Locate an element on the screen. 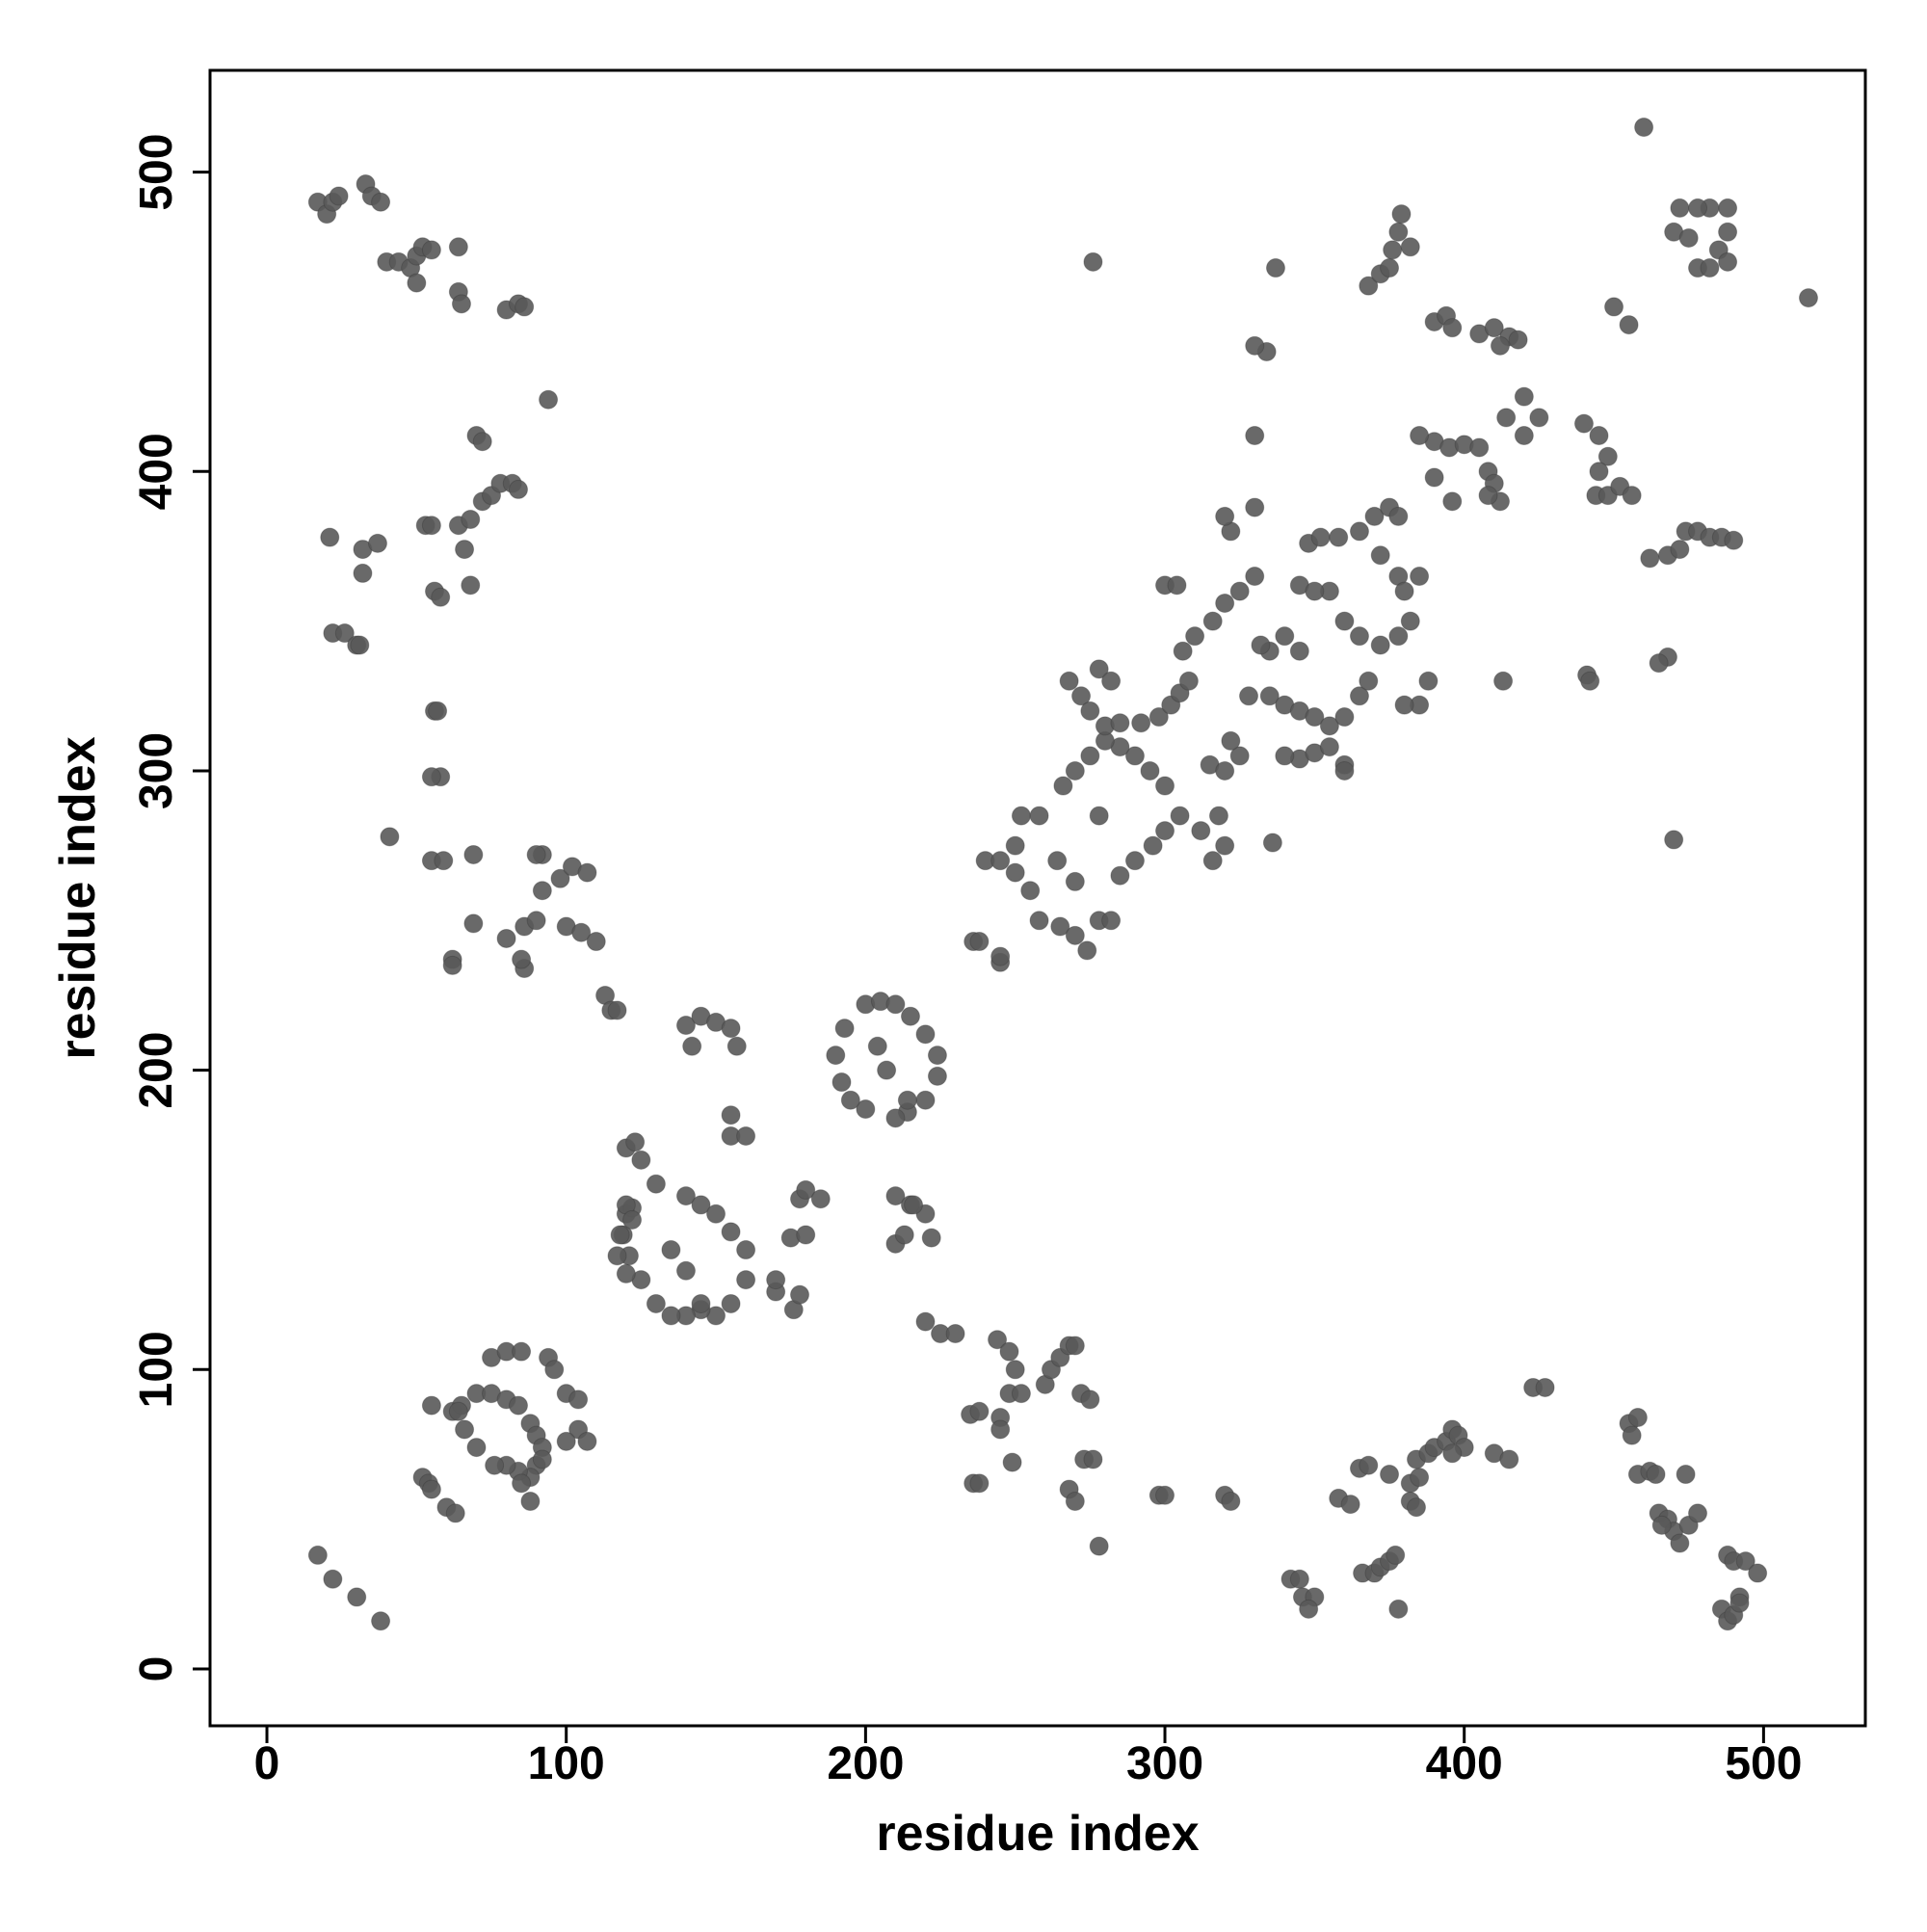 The width and height of the screenshot is (1927, 1932). y-tick-label: 300 is located at coordinates (157, 770).